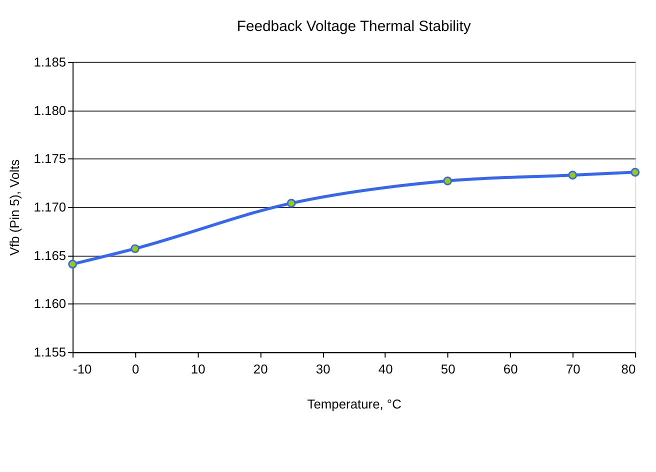 The width and height of the screenshot is (656, 472). I want to click on y-tick-label: 1.155, so click(50, 352).